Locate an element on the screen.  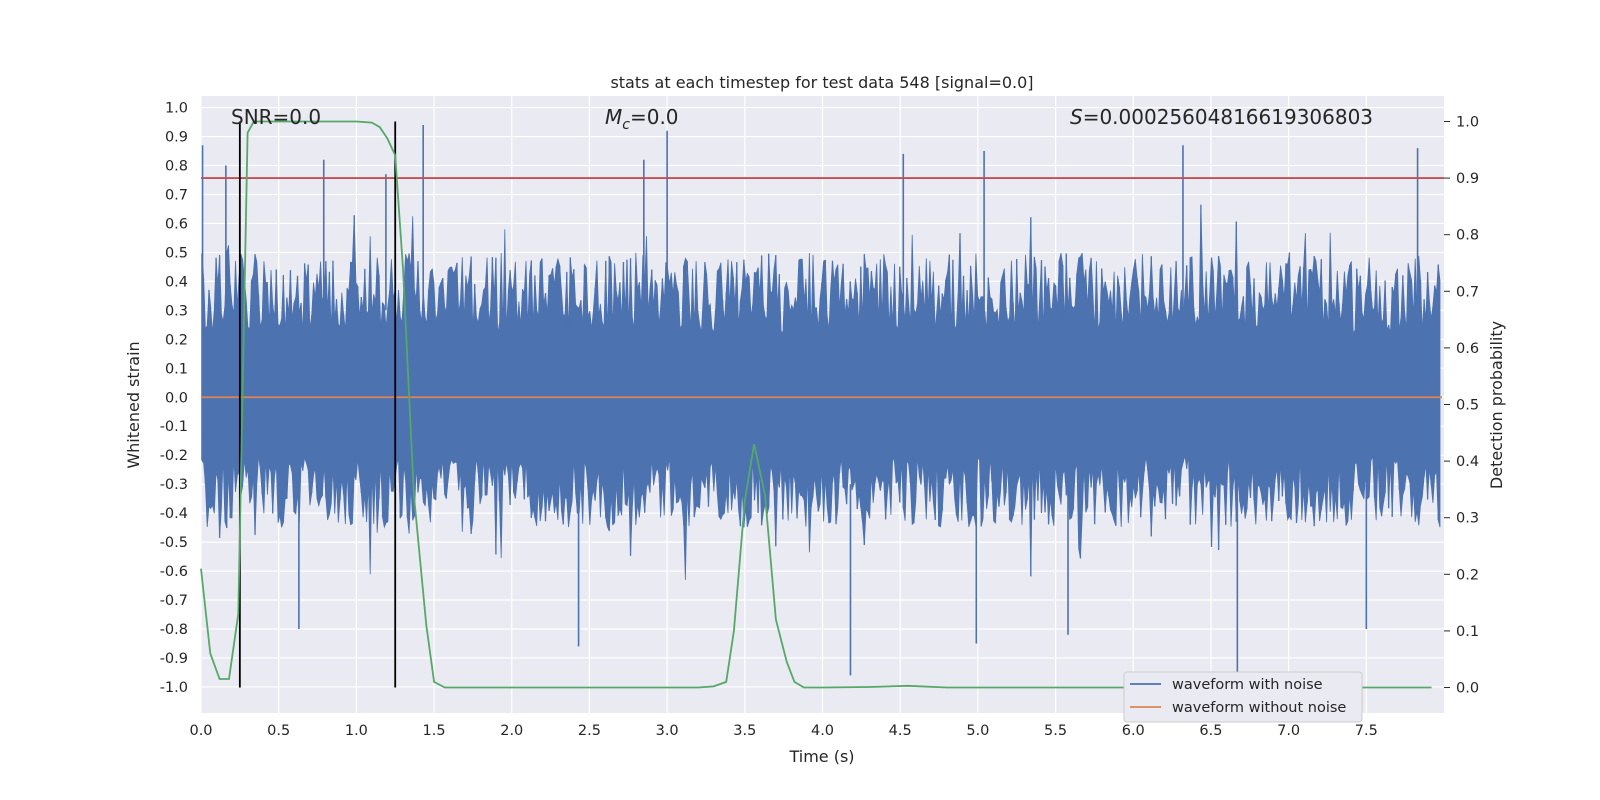
x-tick-label: 4.0 is located at coordinates (822, 731).